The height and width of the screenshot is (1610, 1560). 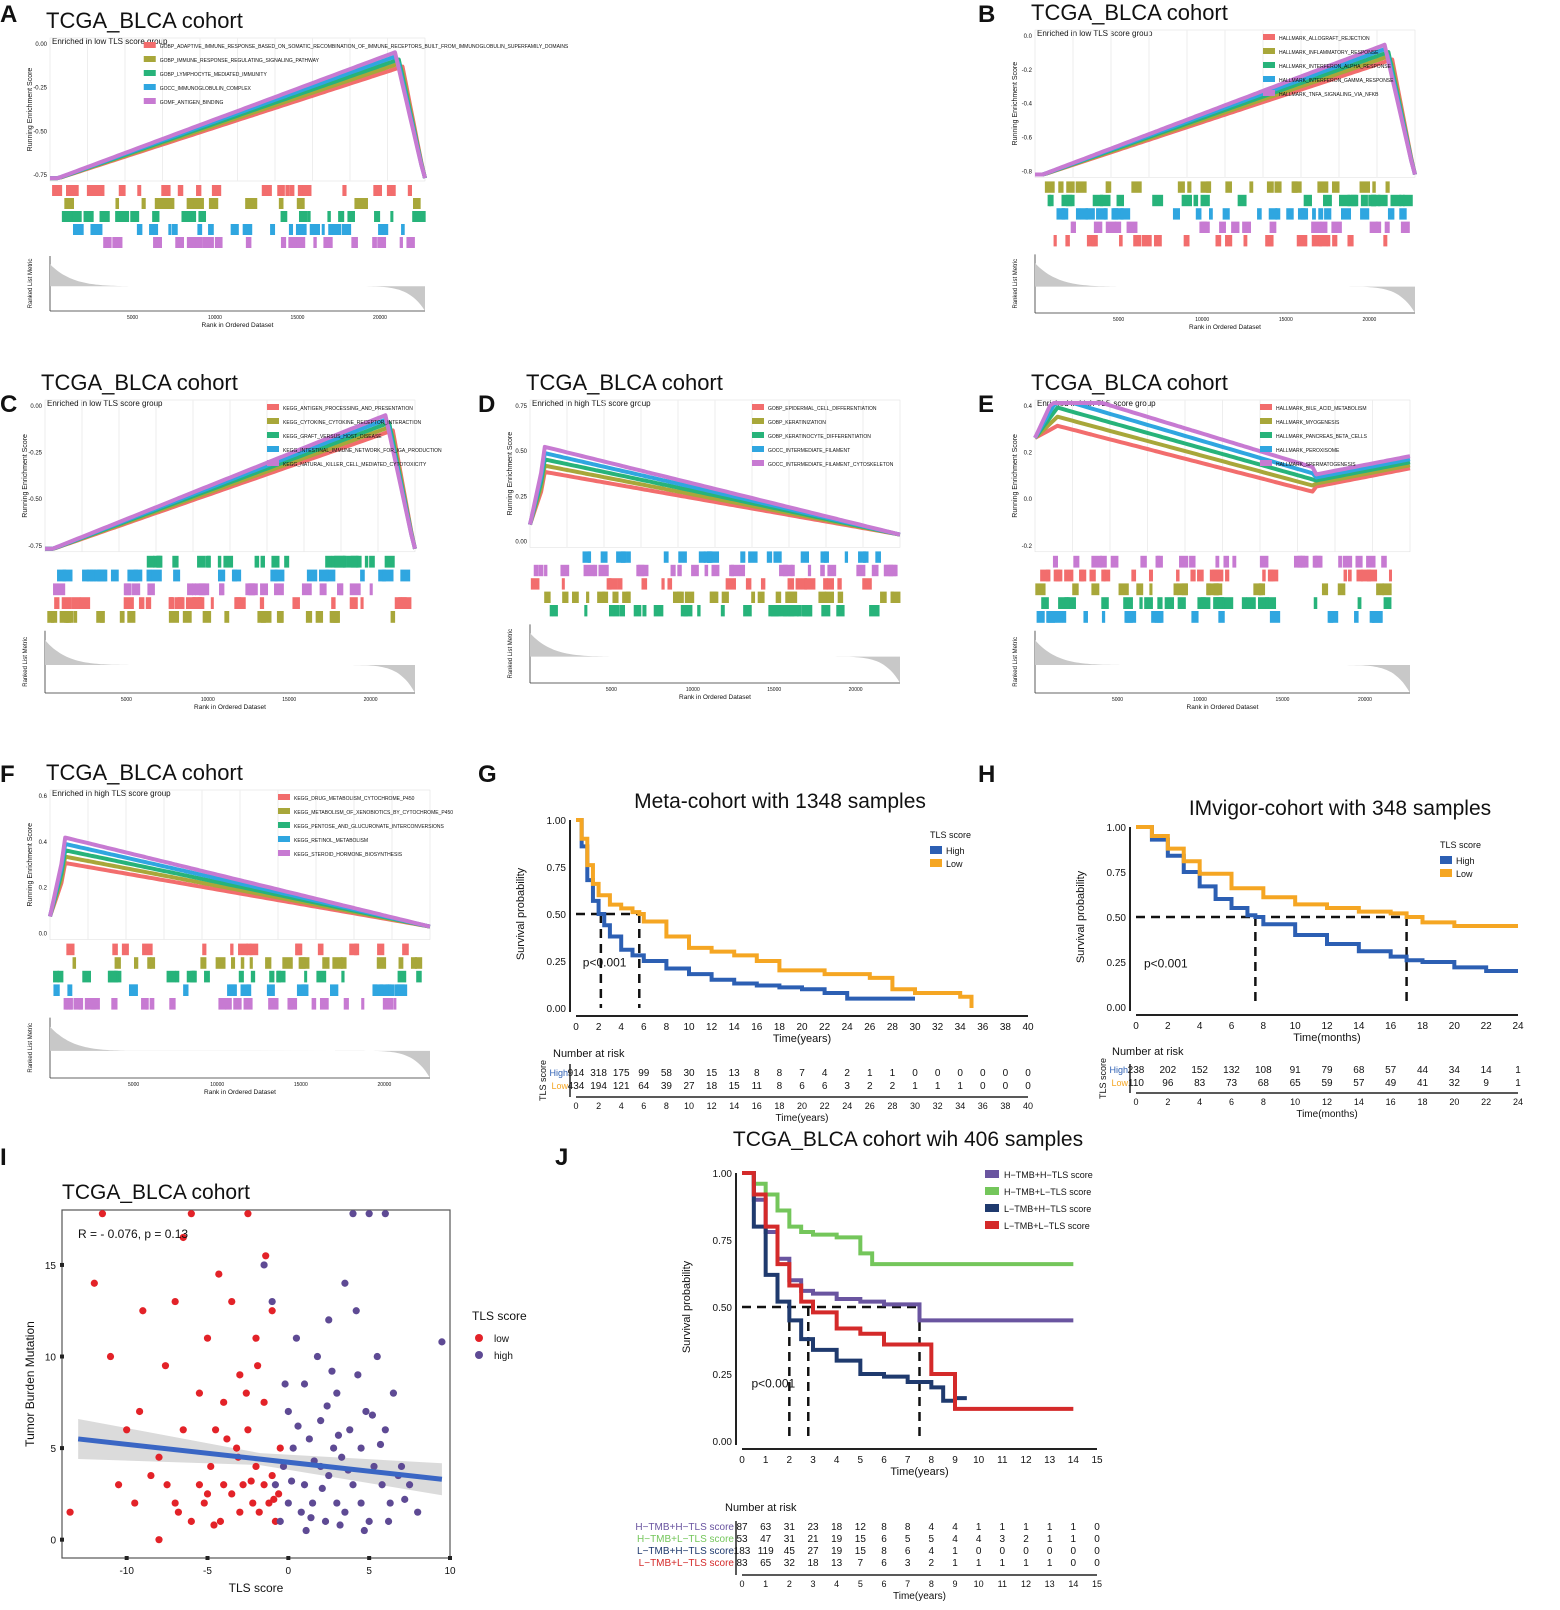 I want to click on risk-x-tick: 4, so click(x=836, y=1584).